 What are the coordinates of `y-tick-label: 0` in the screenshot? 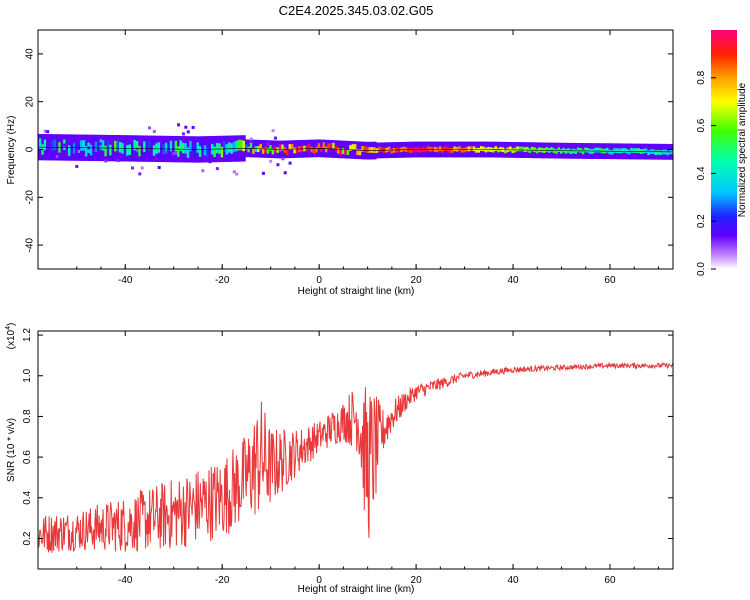 It's located at (30, 149).